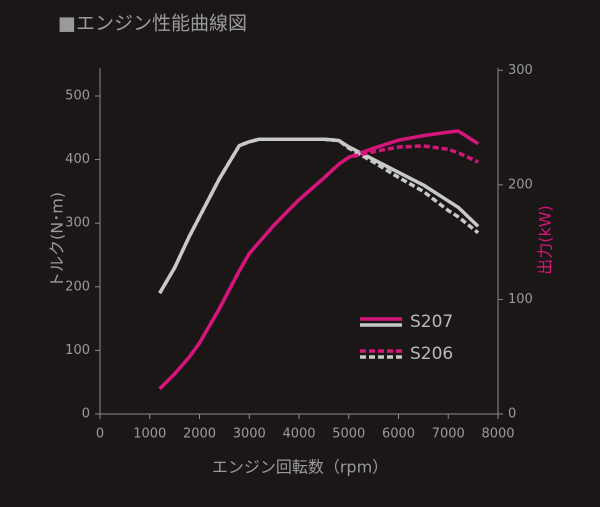  What do you see at coordinates (199, 434) in the screenshot?
I see `x-tick-label: 2000` at bounding box center [199, 434].